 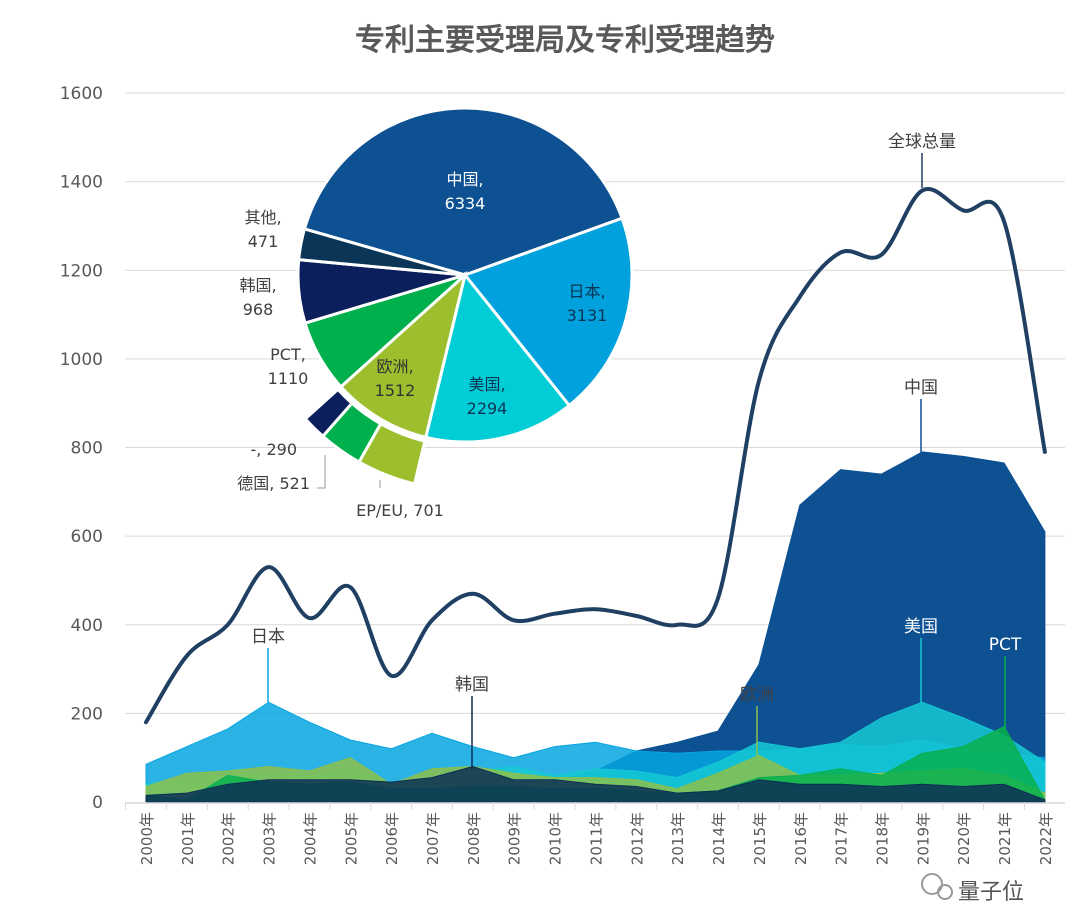 I want to click on x-tick-label: 2010年, so click(x=556, y=838).